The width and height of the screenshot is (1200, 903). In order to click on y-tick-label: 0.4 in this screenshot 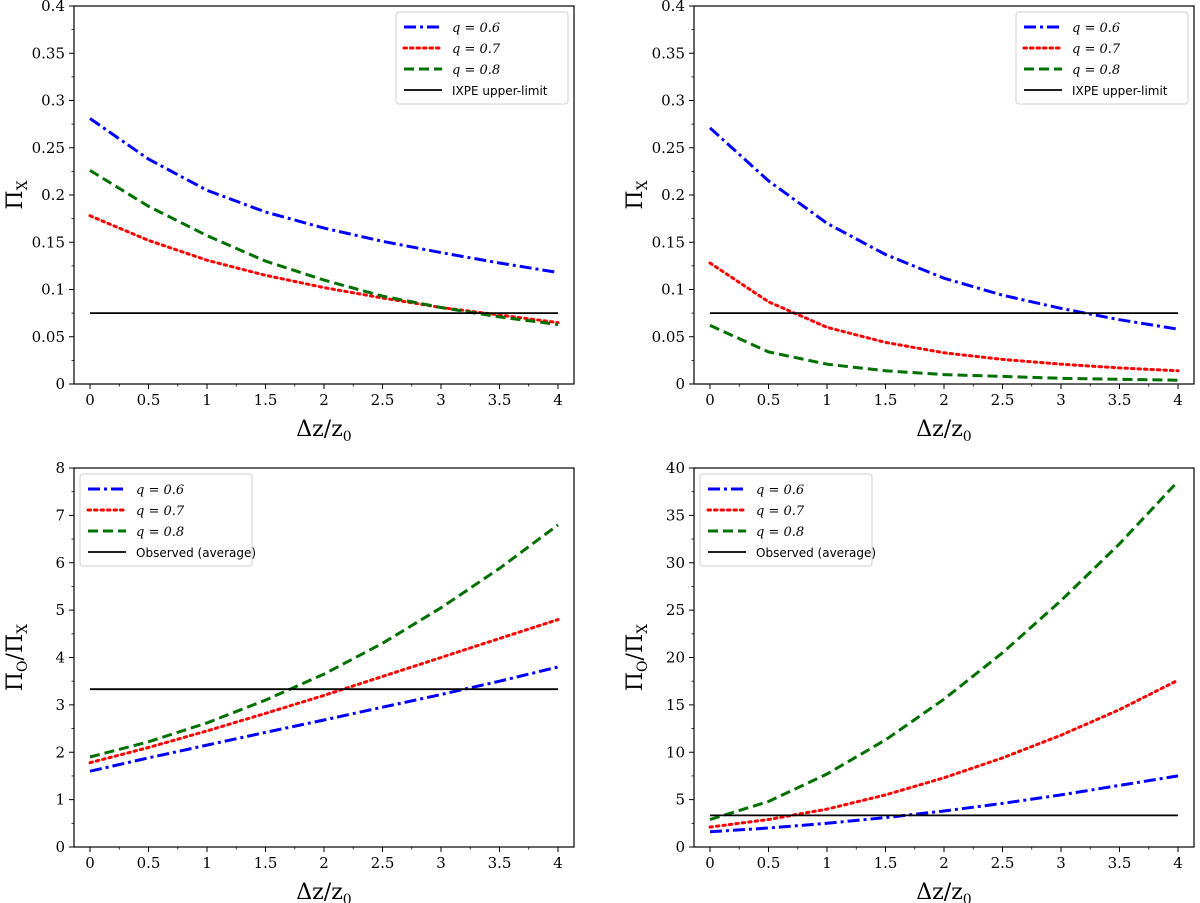, I will do `click(53, 7)`.